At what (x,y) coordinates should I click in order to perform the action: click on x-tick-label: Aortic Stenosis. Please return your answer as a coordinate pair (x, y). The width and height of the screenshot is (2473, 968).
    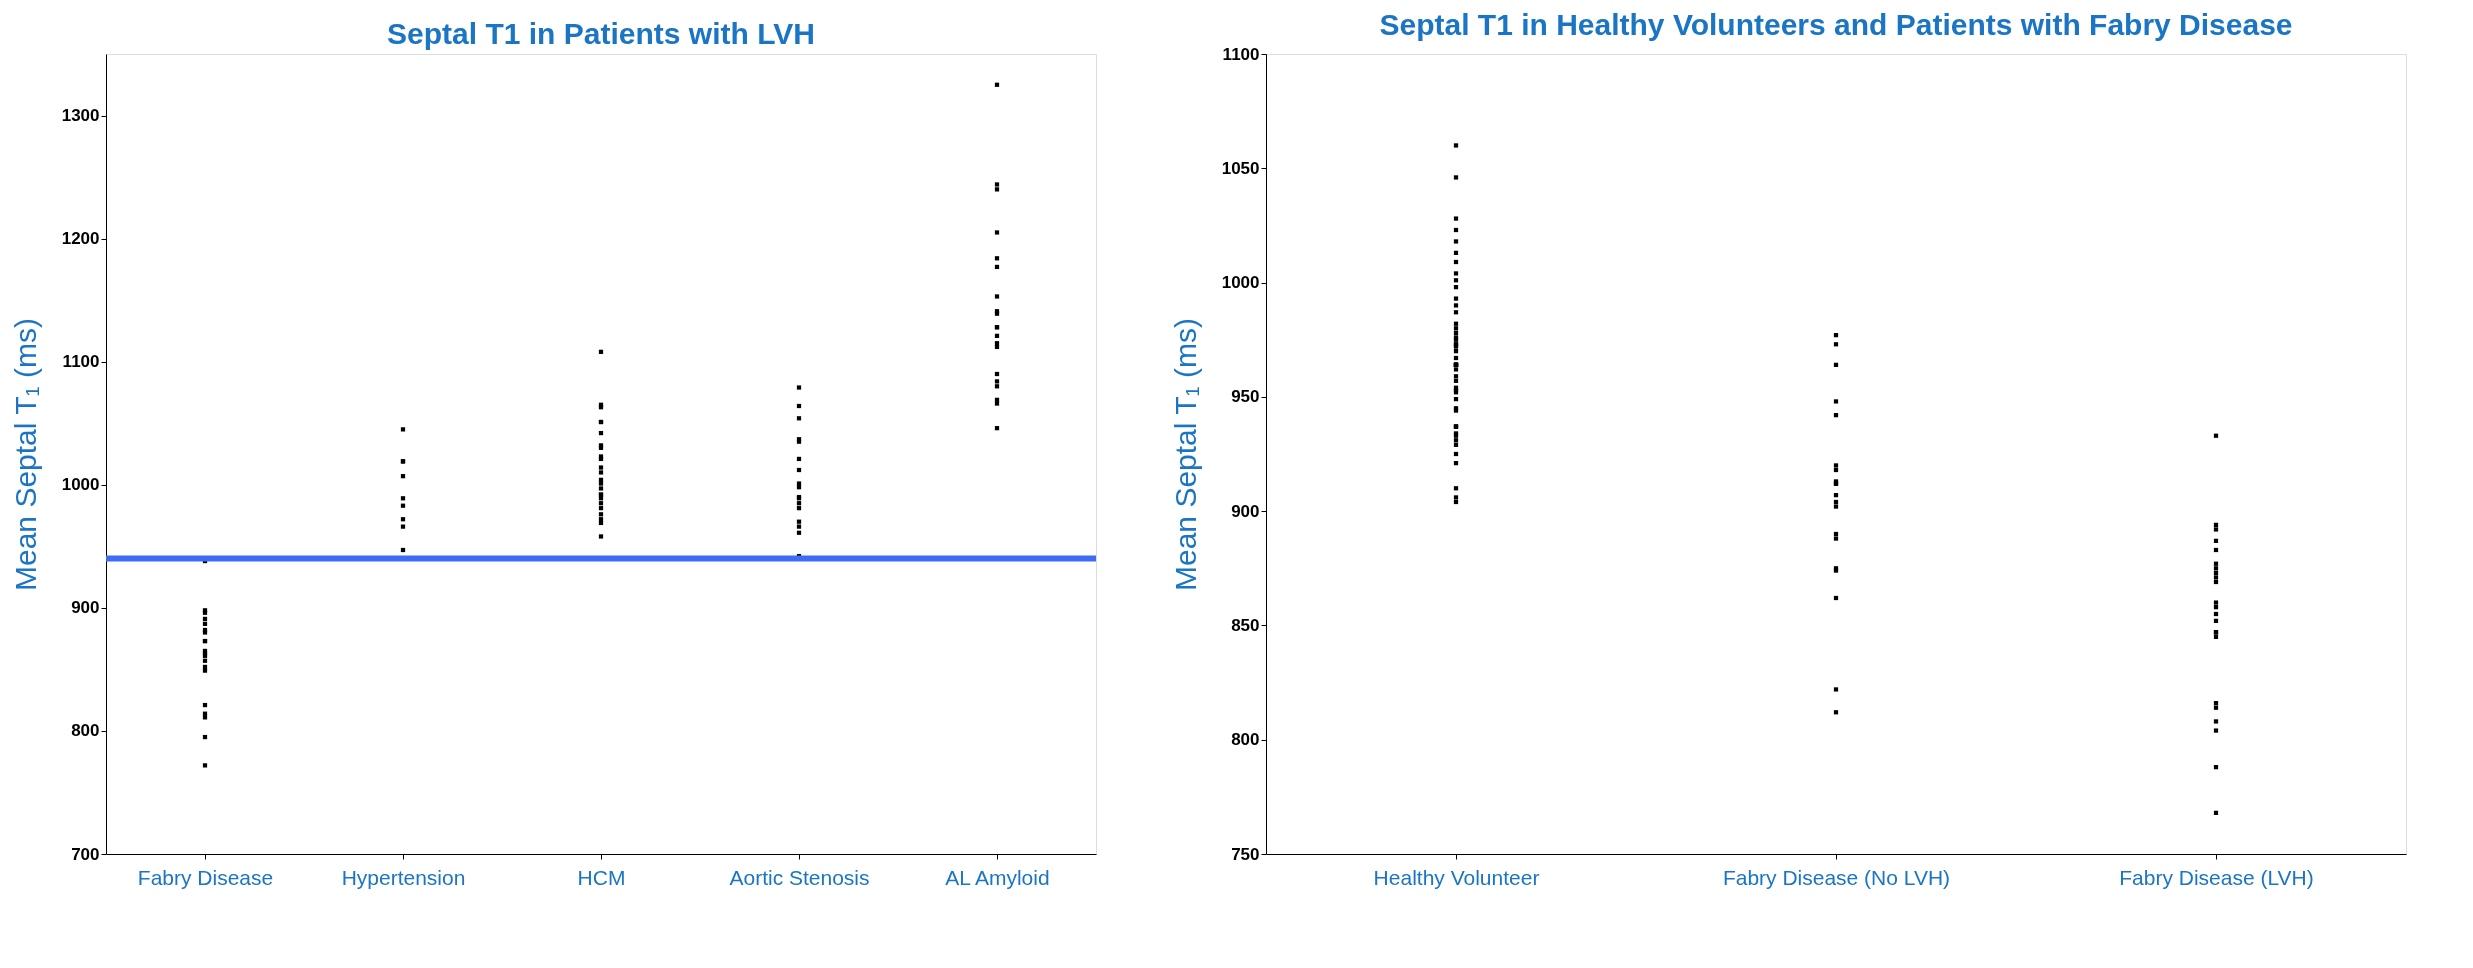
    Looking at the image, I should click on (799, 877).